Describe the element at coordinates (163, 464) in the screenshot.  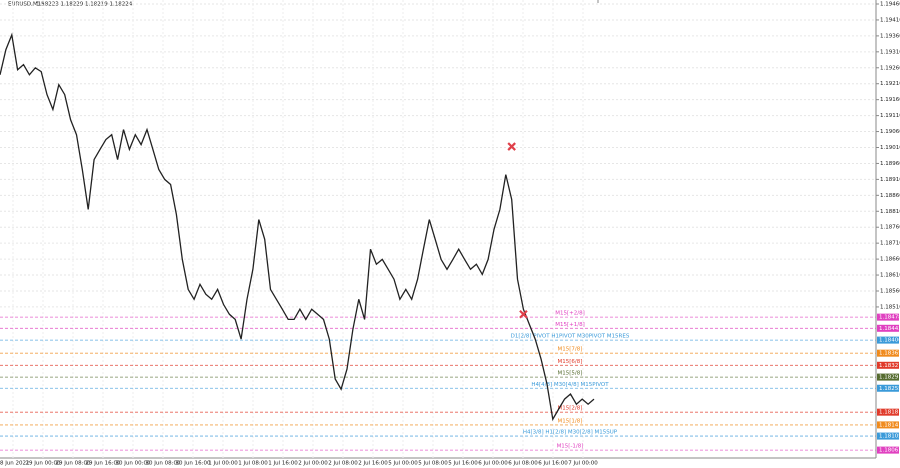
I see `x-tick-label: 30 Jun 08:00` at that location.